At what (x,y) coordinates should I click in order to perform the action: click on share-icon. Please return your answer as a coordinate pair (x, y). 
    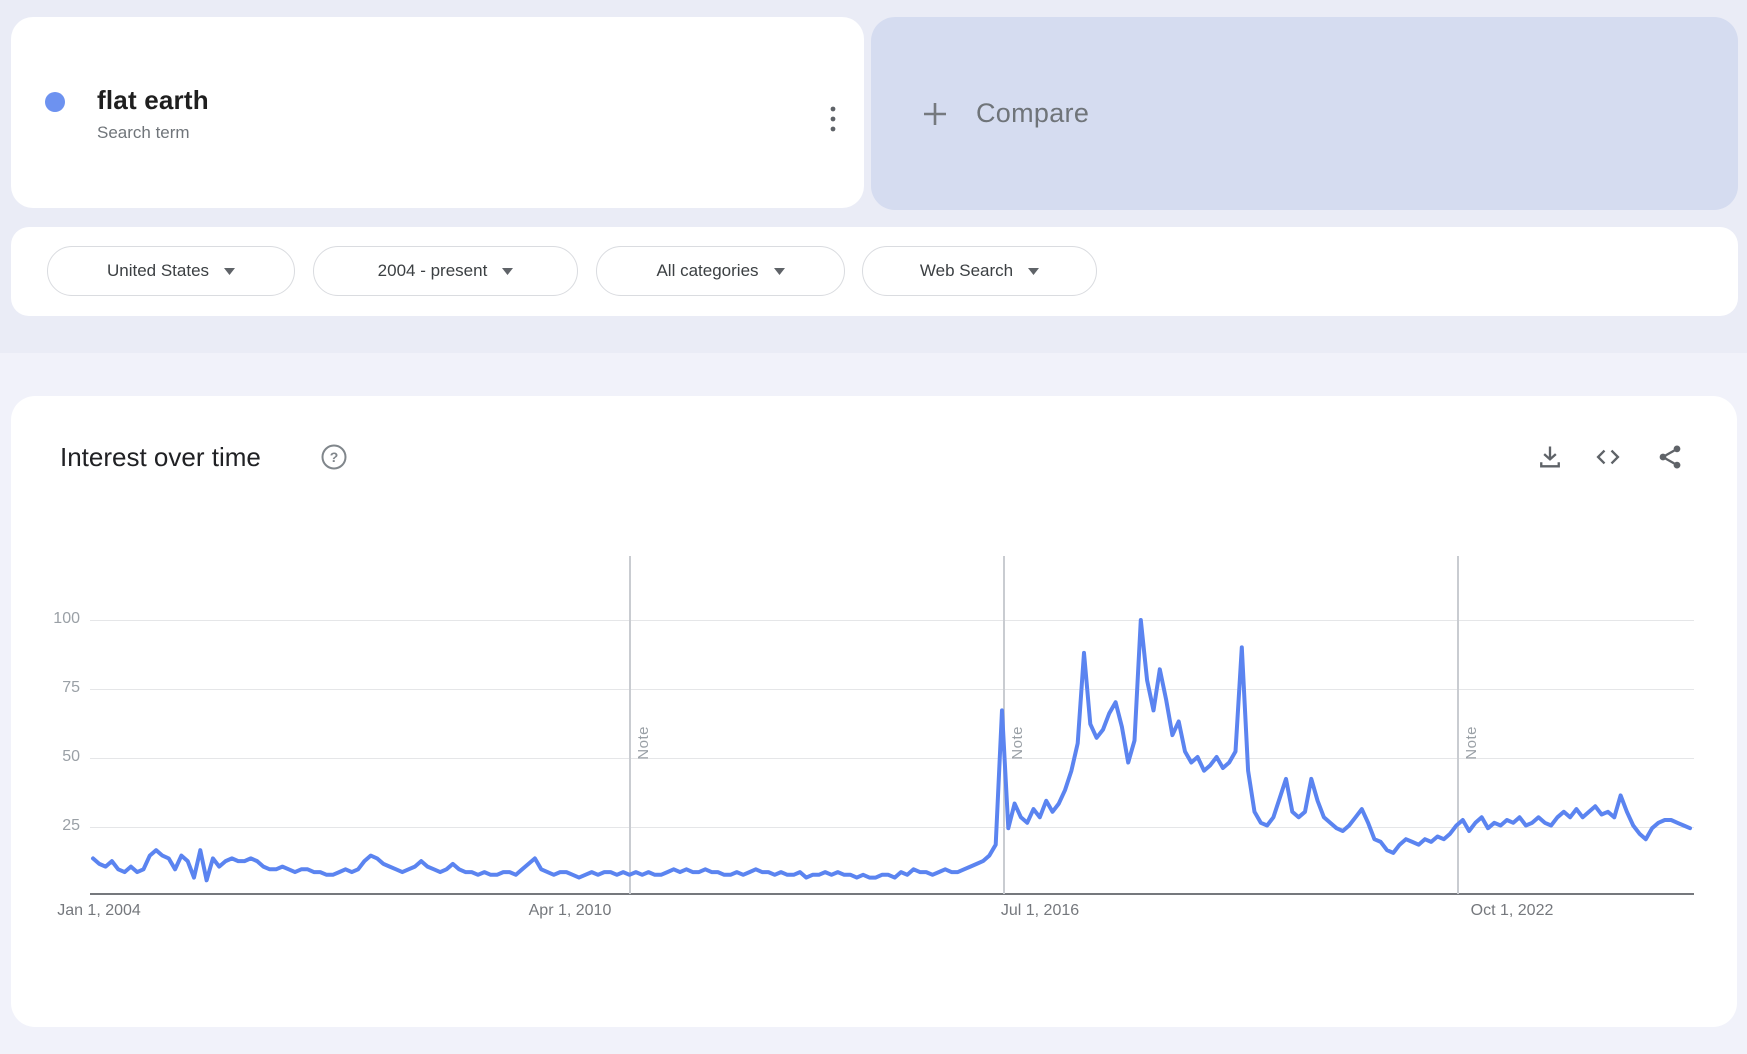
    Looking at the image, I should click on (1670, 457).